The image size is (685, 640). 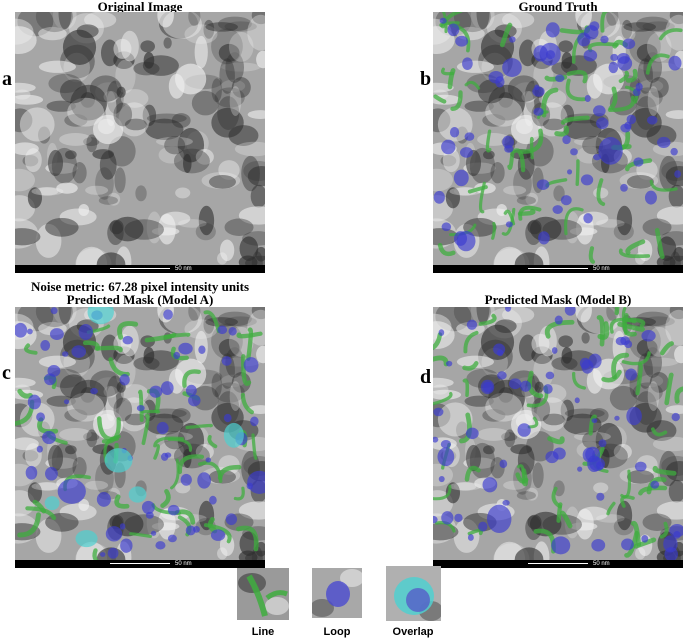 What do you see at coordinates (337, 632) in the screenshot?
I see `legend-label: Loop` at bounding box center [337, 632].